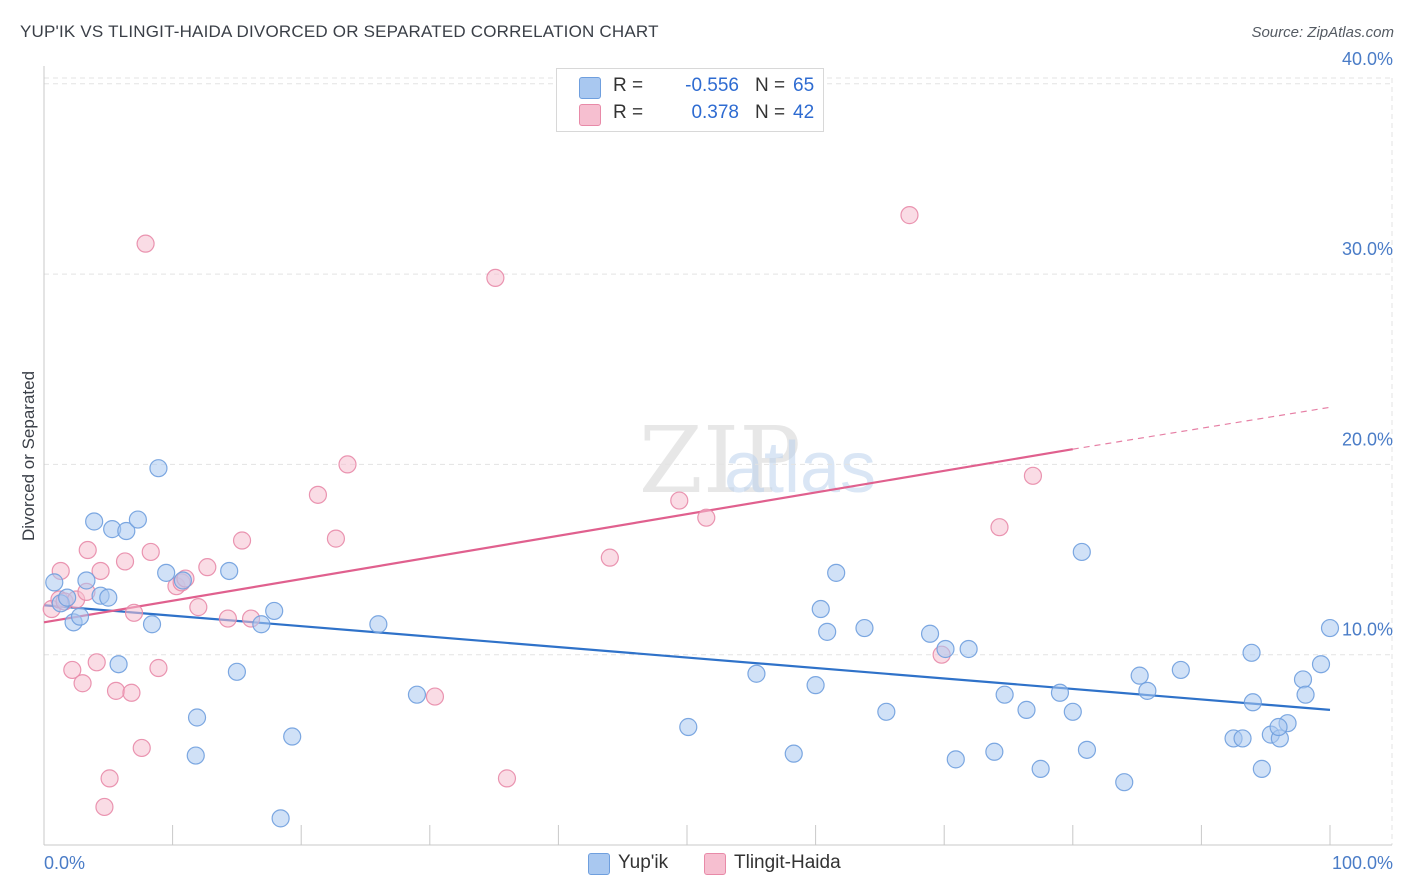 The width and height of the screenshot is (1406, 892). Describe the element at coordinates (590, 115) in the screenshot. I see `tlingit-swatch` at that location.